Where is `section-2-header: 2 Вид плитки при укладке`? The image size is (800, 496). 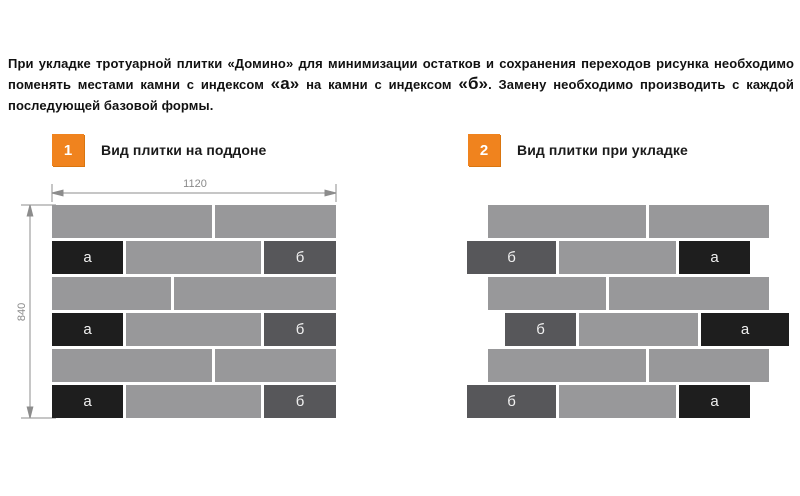 section-2-header: 2 Вид плитки при укладке is located at coordinates (578, 150).